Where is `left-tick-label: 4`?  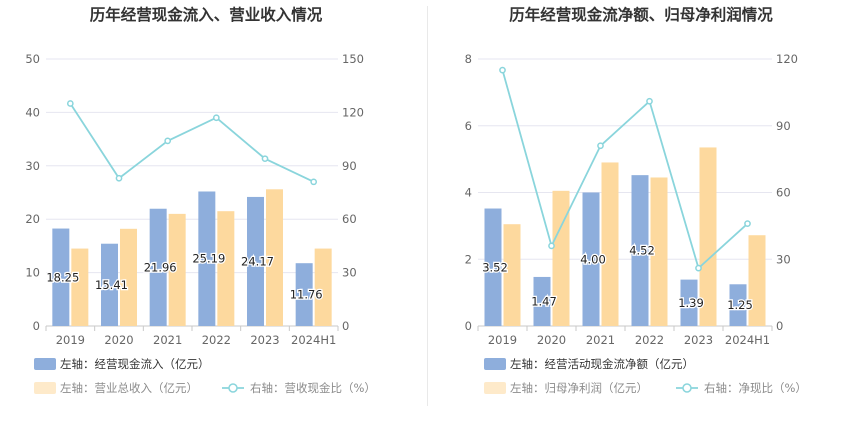
left-tick-label: 4 is located at coordinates (468, 193).